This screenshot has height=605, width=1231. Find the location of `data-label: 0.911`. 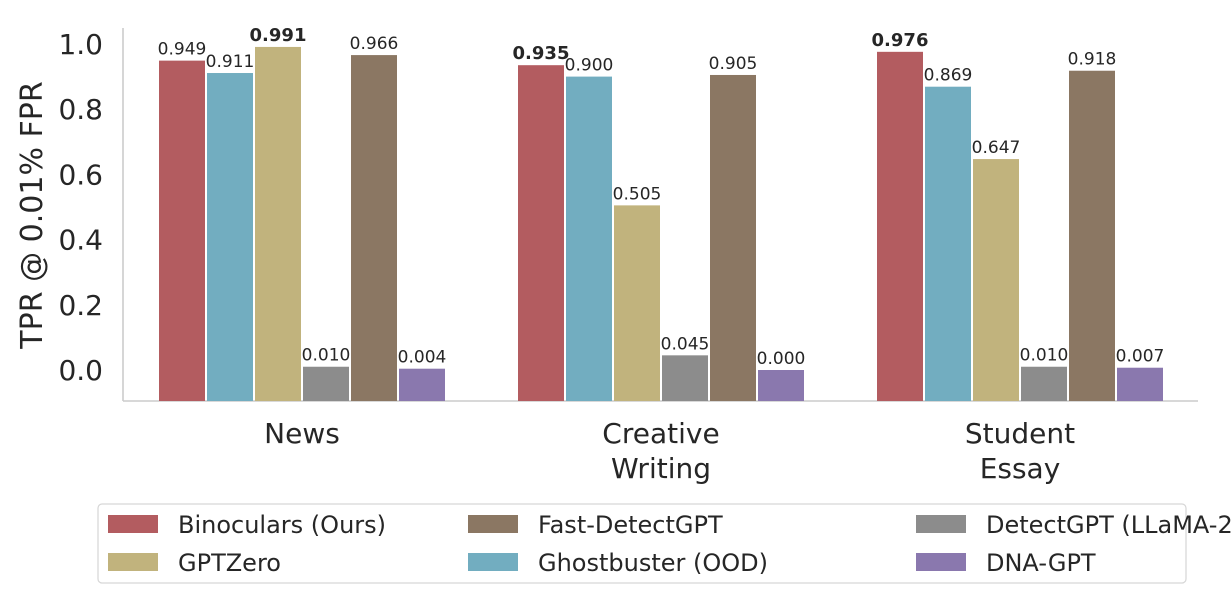

data-label: 0.911 is located at coordinates (230, 62).